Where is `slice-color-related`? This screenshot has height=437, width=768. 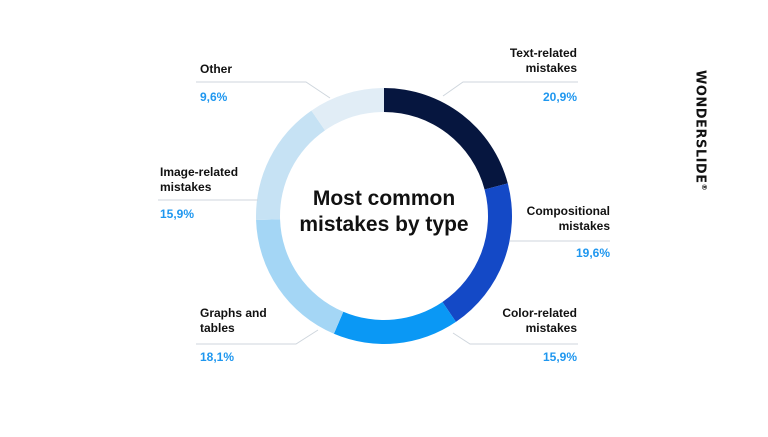 slice-color-related is located at coordinates (394, 323).